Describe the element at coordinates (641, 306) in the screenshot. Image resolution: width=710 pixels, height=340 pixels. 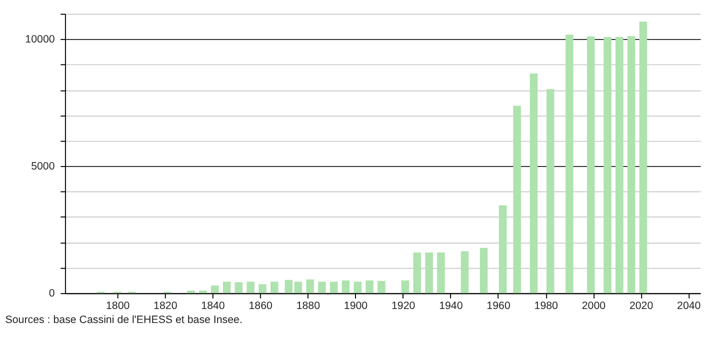
I see `x-tick-label: 2020` at that location.